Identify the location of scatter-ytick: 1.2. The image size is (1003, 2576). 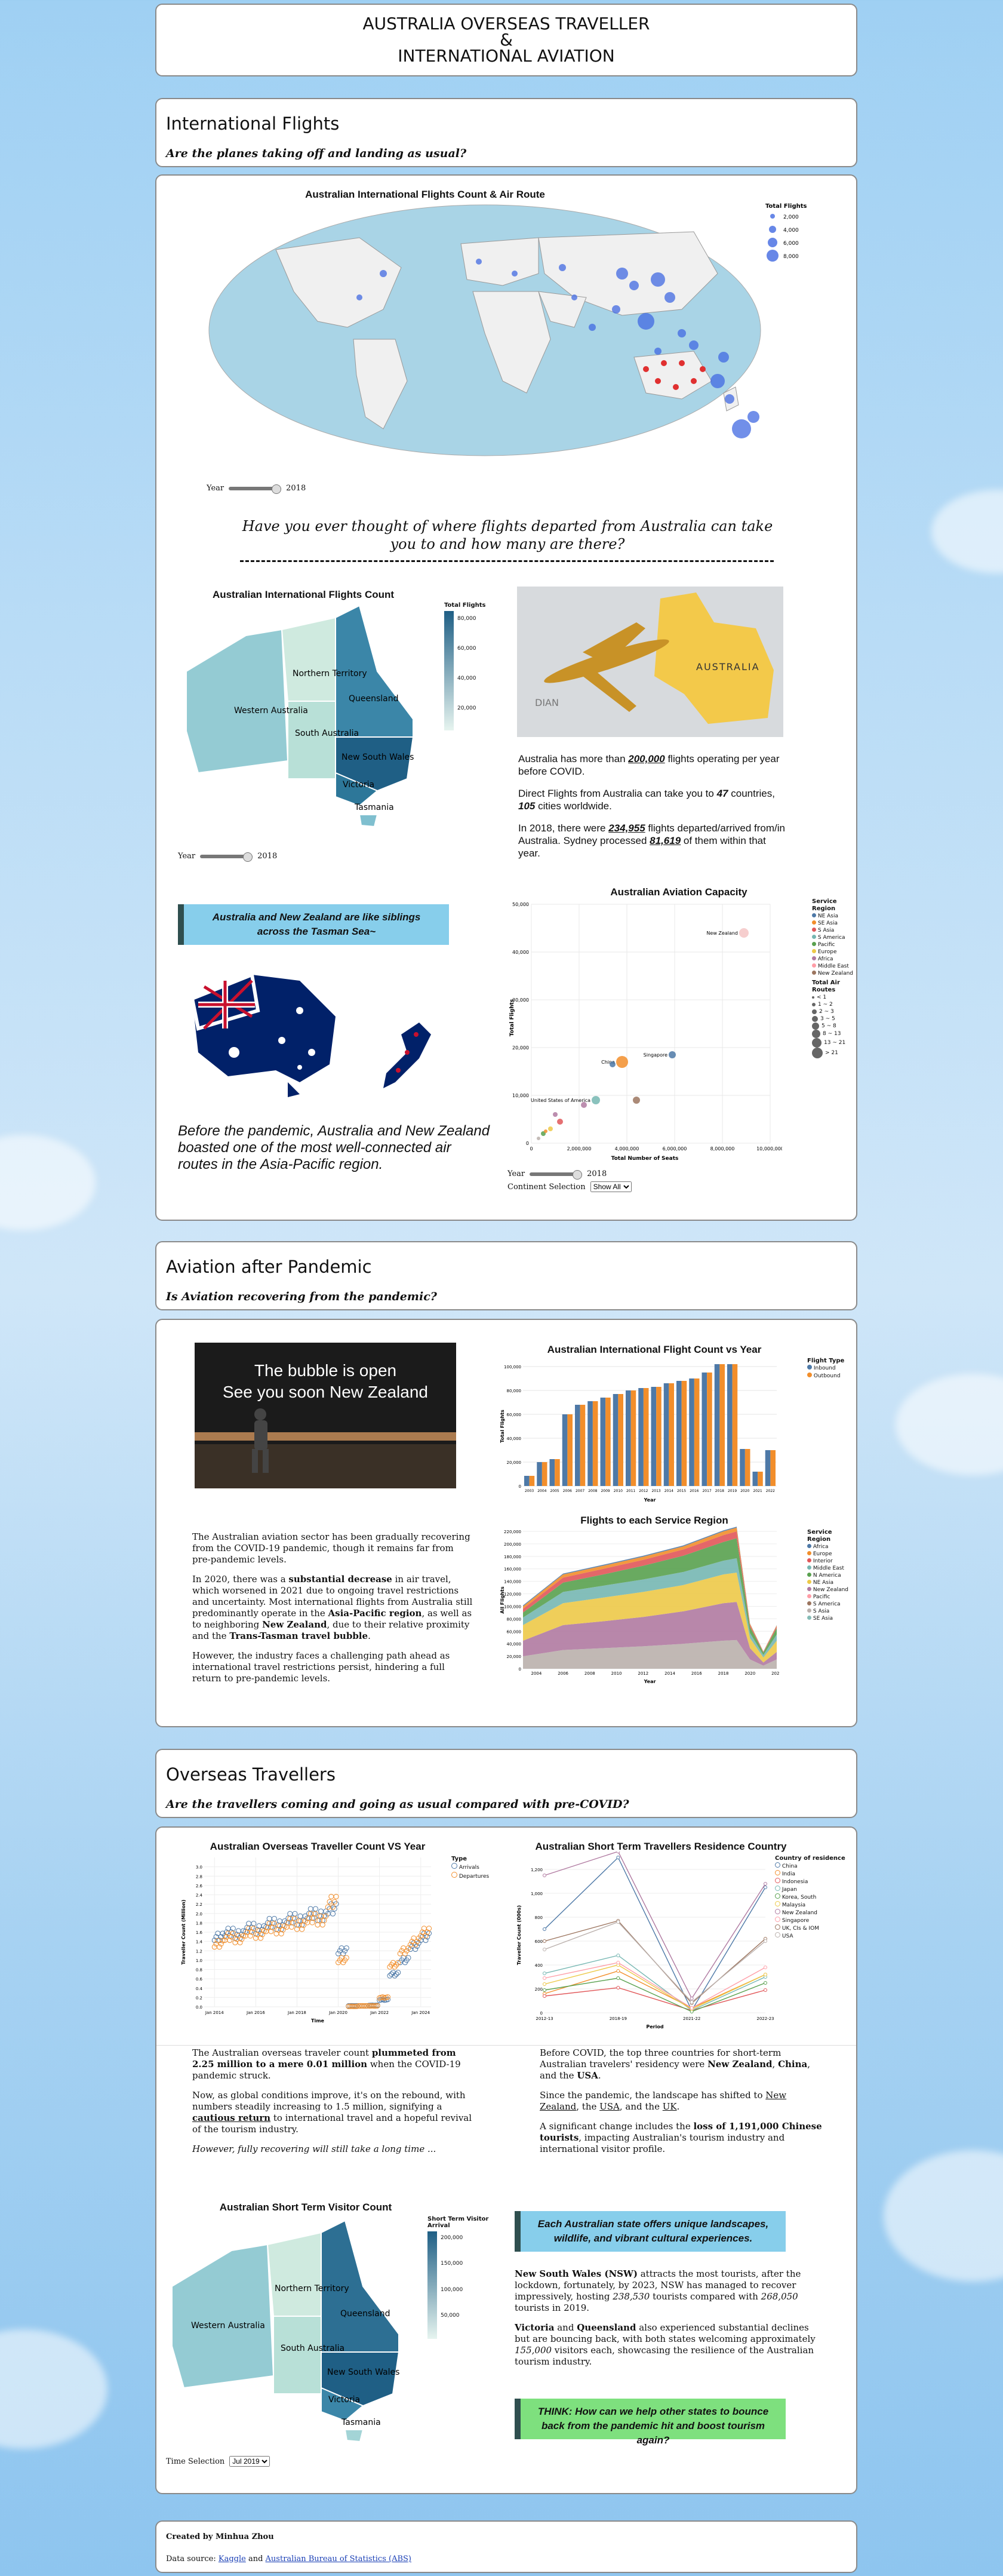
(199, 1951).